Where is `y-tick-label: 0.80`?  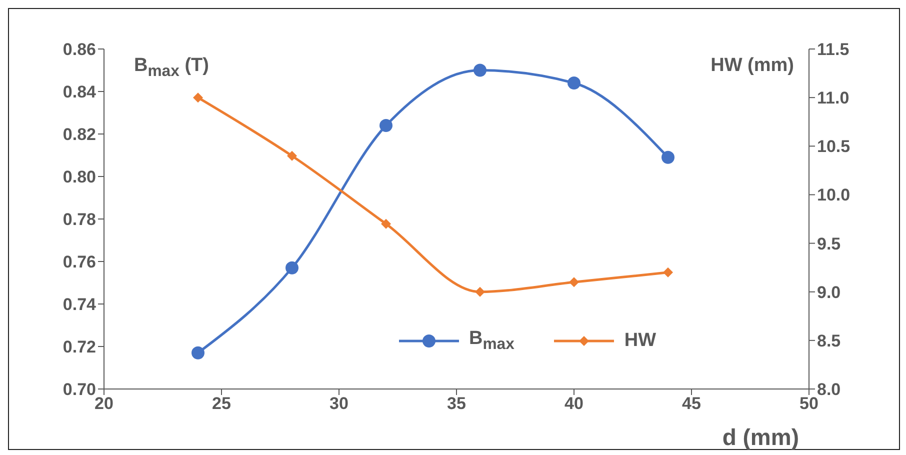
y-tick-label: 0.80 is located at coordinates (79, 177).